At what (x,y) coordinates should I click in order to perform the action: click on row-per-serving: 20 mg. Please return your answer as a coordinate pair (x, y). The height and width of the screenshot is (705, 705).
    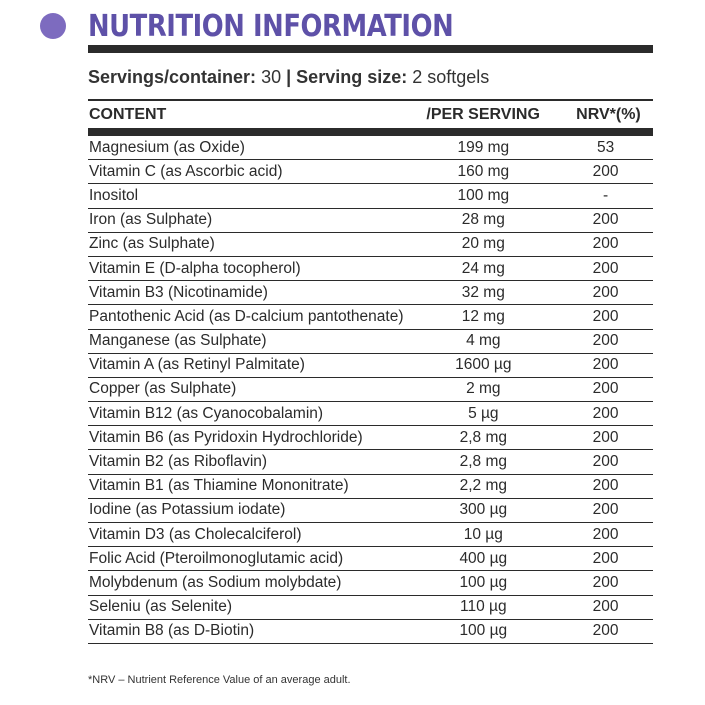
    Looking at the image, I should click on (483, 244).